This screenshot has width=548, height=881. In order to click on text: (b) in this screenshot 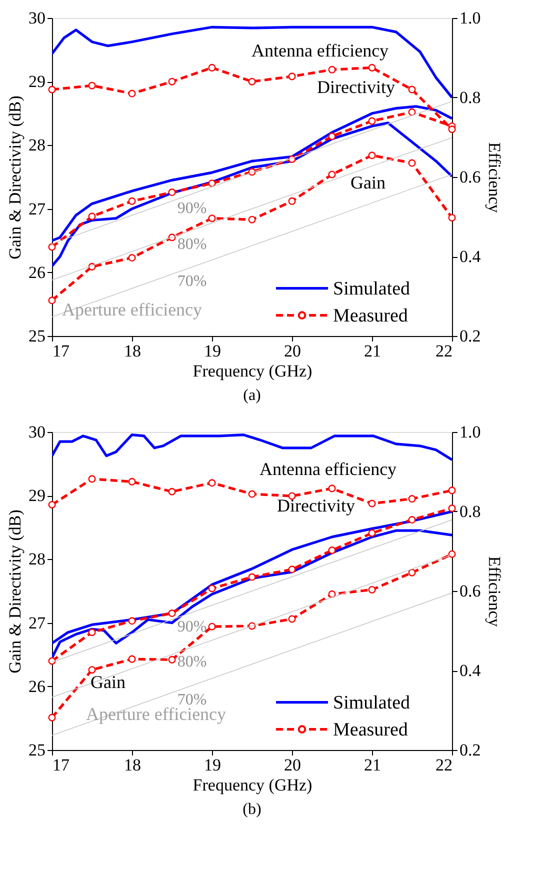, I will do `click(252, 809)`.